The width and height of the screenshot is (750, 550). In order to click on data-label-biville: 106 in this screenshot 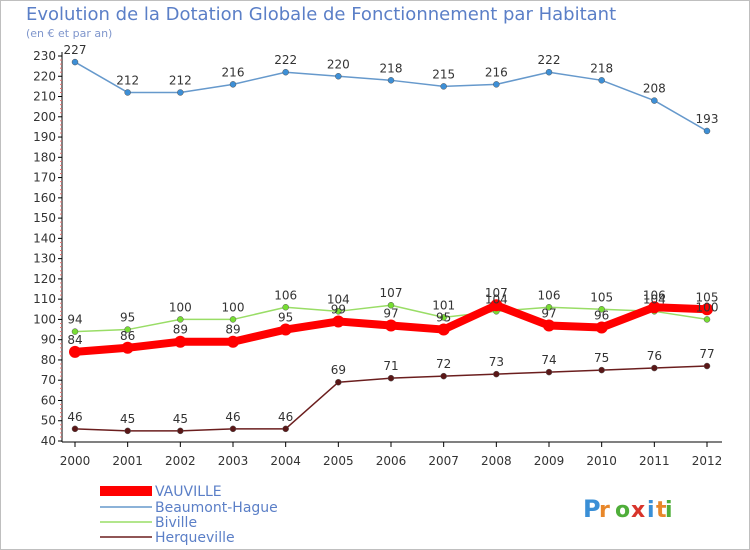, I will do `click(285, 295)`.